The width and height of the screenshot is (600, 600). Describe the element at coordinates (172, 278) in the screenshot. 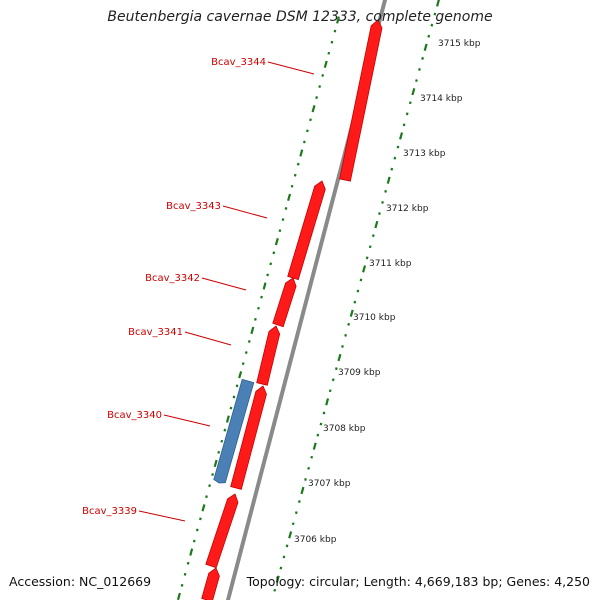

I see `gene-label: Bcav_3342` at that location.